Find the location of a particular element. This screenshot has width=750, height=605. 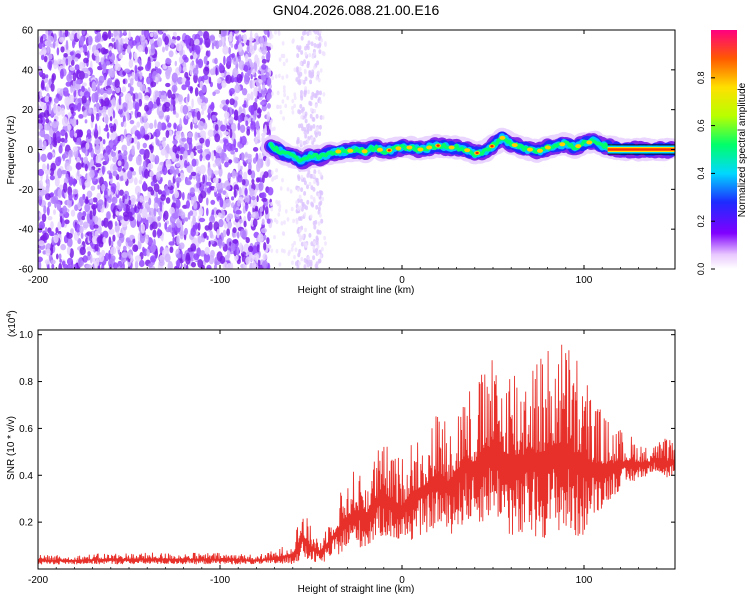

heatmap-xtick-label: 100 is located at coordinates (584, 280).